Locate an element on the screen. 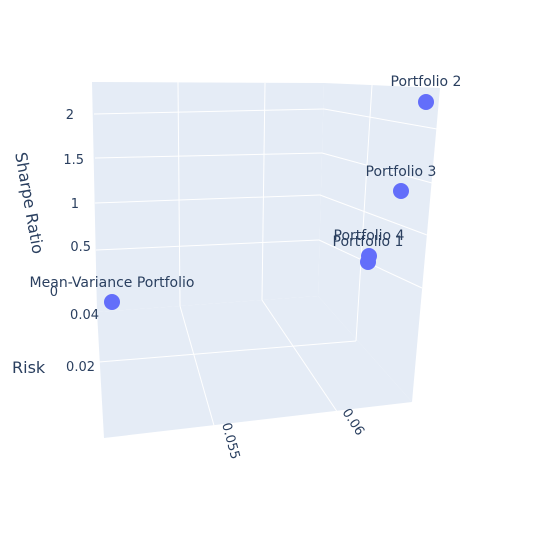  z-tick-label: 0.5 is located at coordinates (80, 247).